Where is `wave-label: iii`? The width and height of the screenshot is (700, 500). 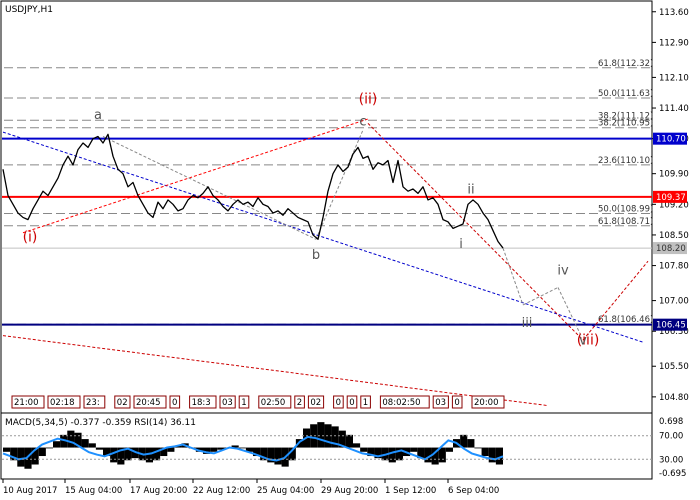 wave-label: iii is located at coordinates (527, 323).